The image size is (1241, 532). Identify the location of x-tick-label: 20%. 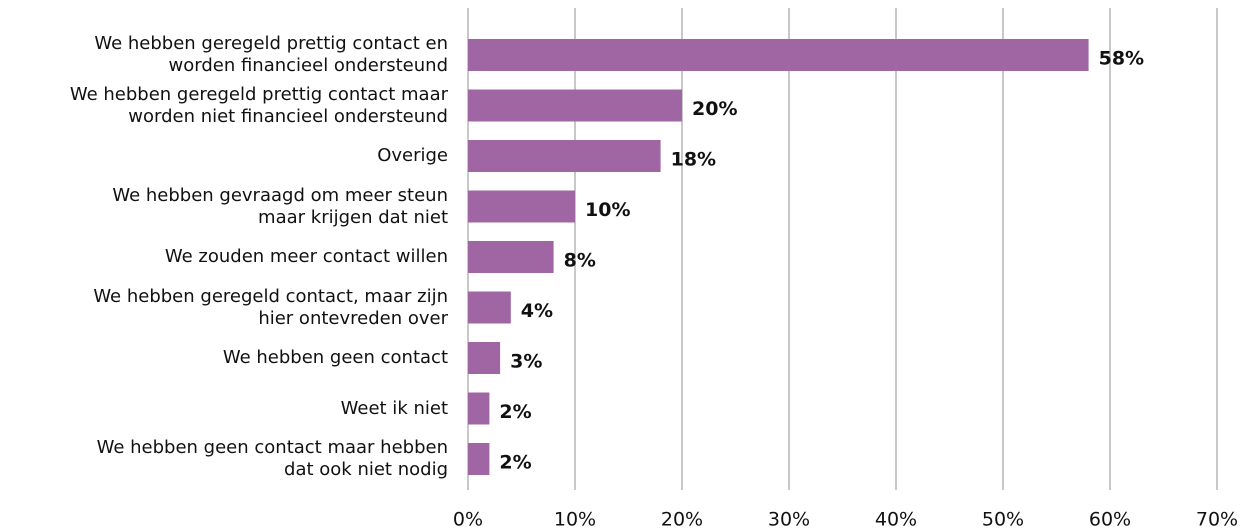
(682, 520).